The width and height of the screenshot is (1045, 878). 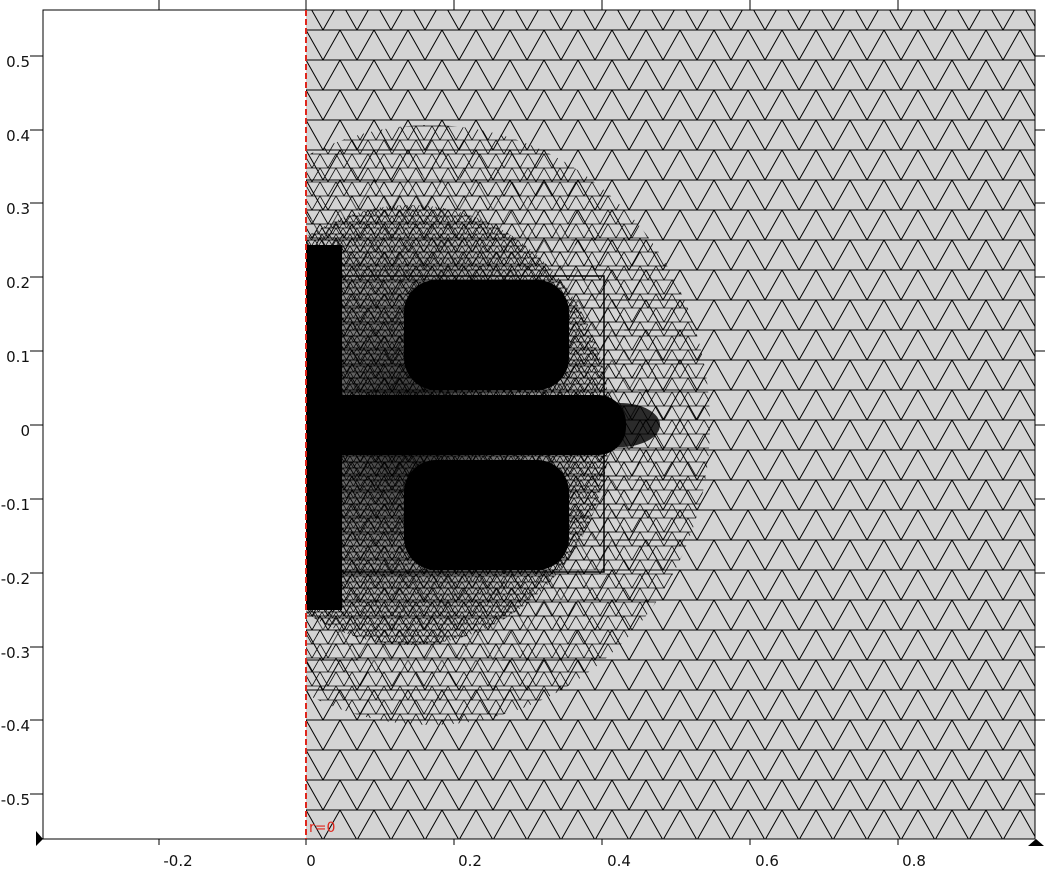 I want to click on x-tick-label: 0.6, so click(x=767, y=861).